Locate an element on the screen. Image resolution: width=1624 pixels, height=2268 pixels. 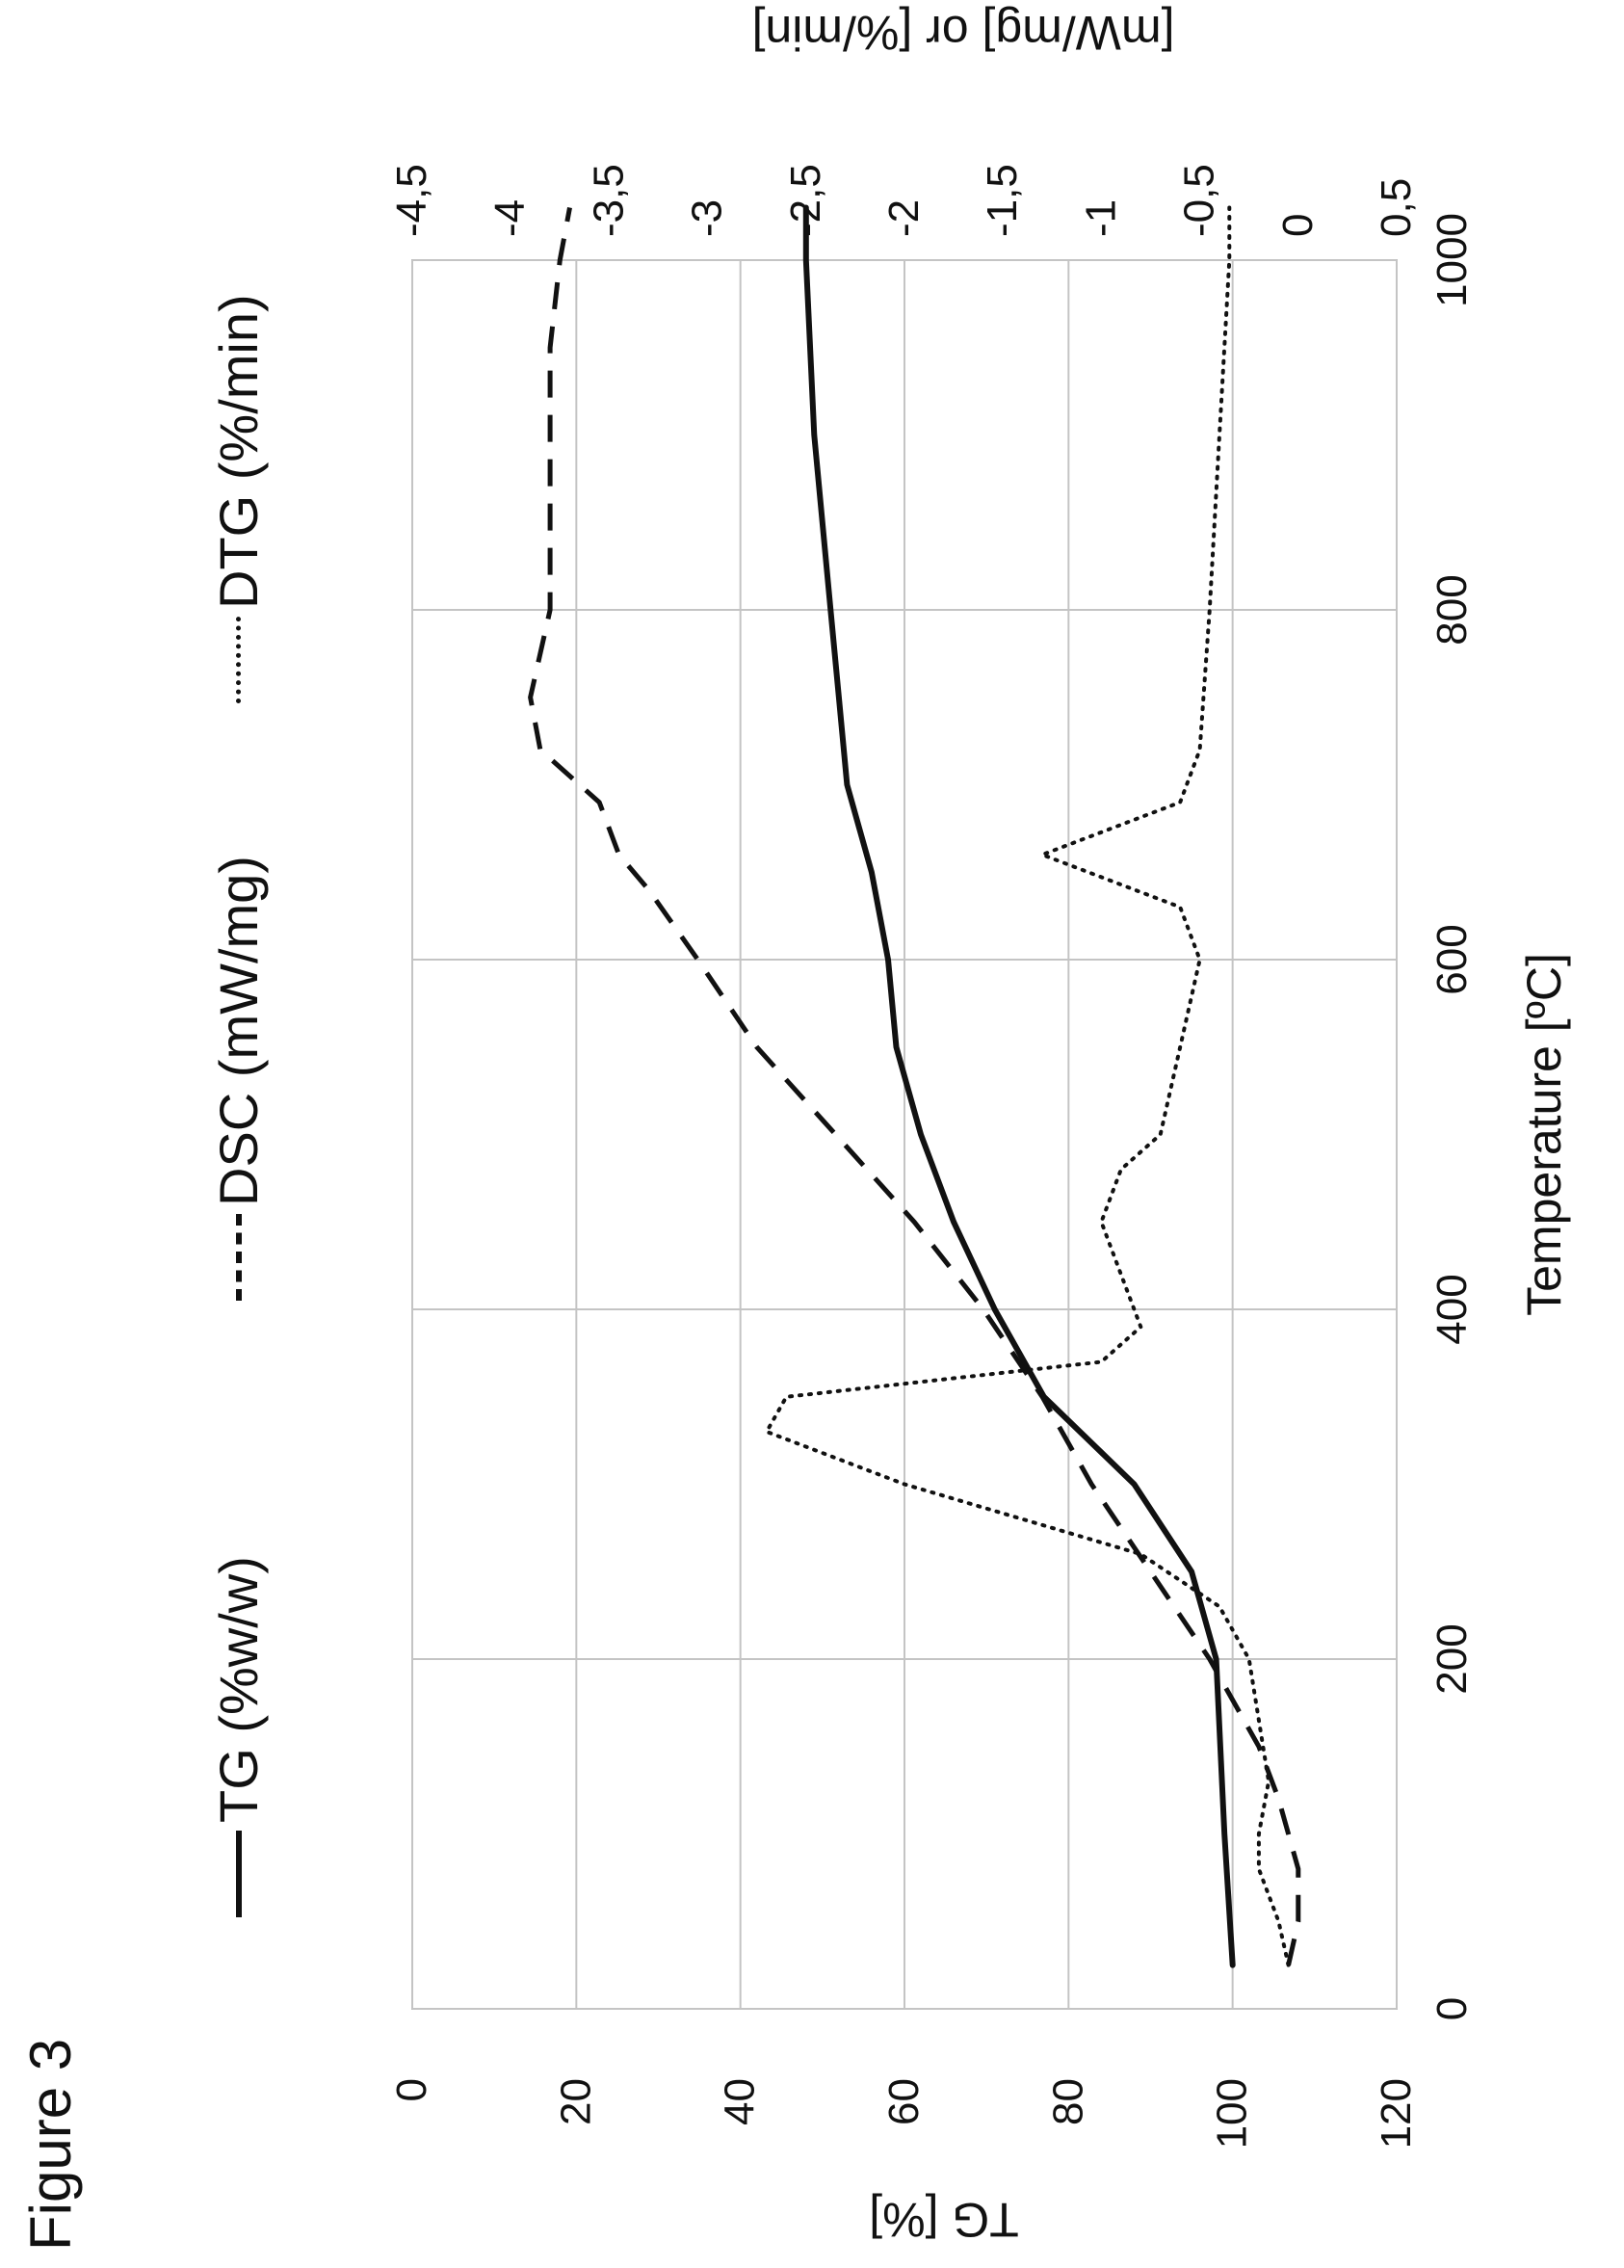
tg-tick-label-3: 60 is located at coordinates (904, 2101).